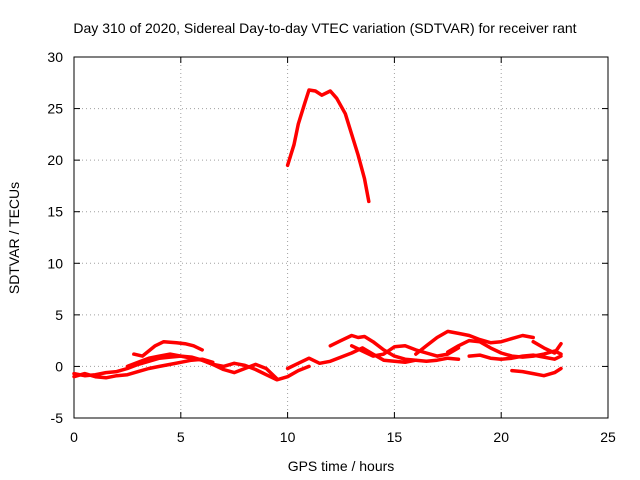  Describe the element at coordinates (288, 437) in the screenshot. I see `x-tick-label: 10` at that location.